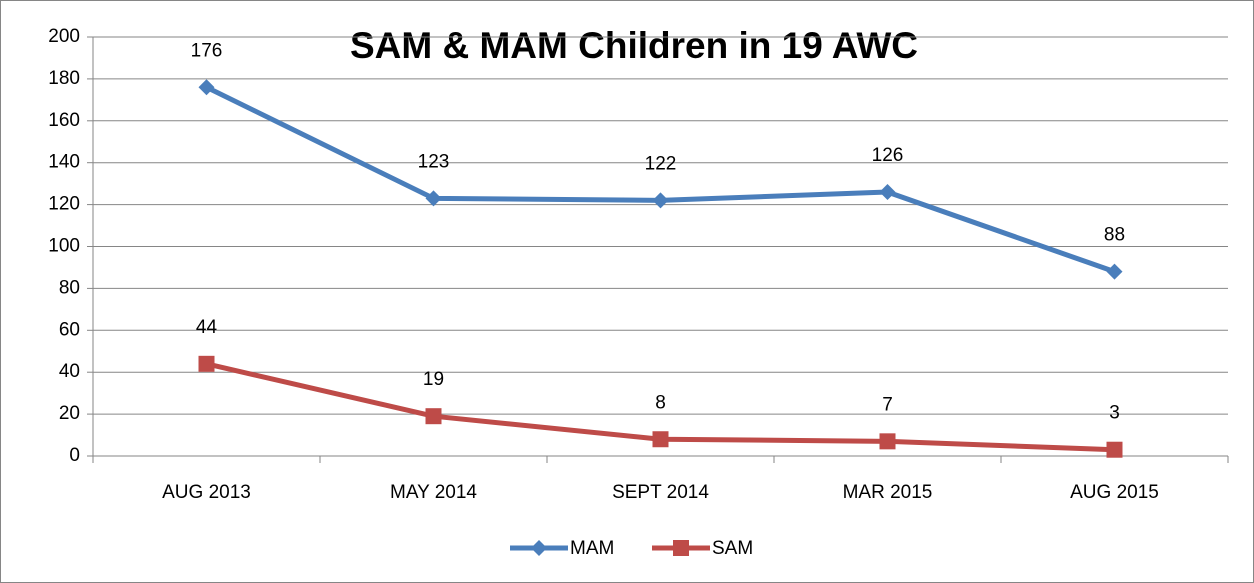 The image size is (1254, 583). I want to click on data-label: 88, so click(1114, 235).